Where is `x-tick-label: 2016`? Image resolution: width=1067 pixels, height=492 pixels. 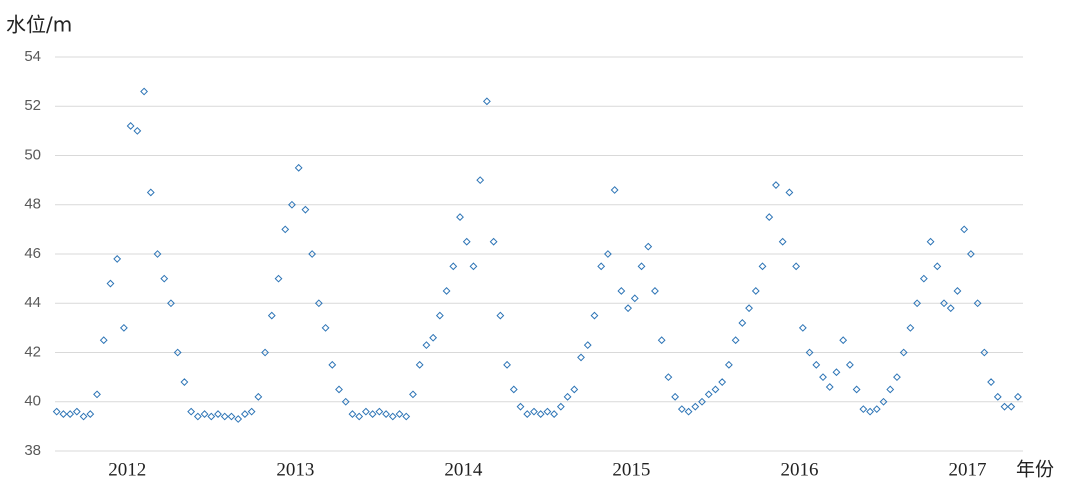
x-tick-label: 2016 is located at coordinates (799, 469).